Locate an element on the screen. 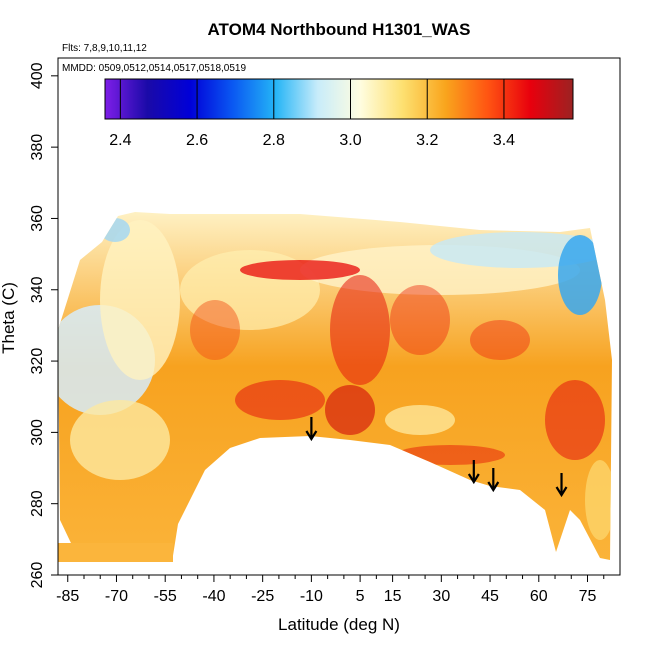 This screenshot has width=650, height=650. x-axis-title: Latitude (deg N) is located at coordinates (339, 624).